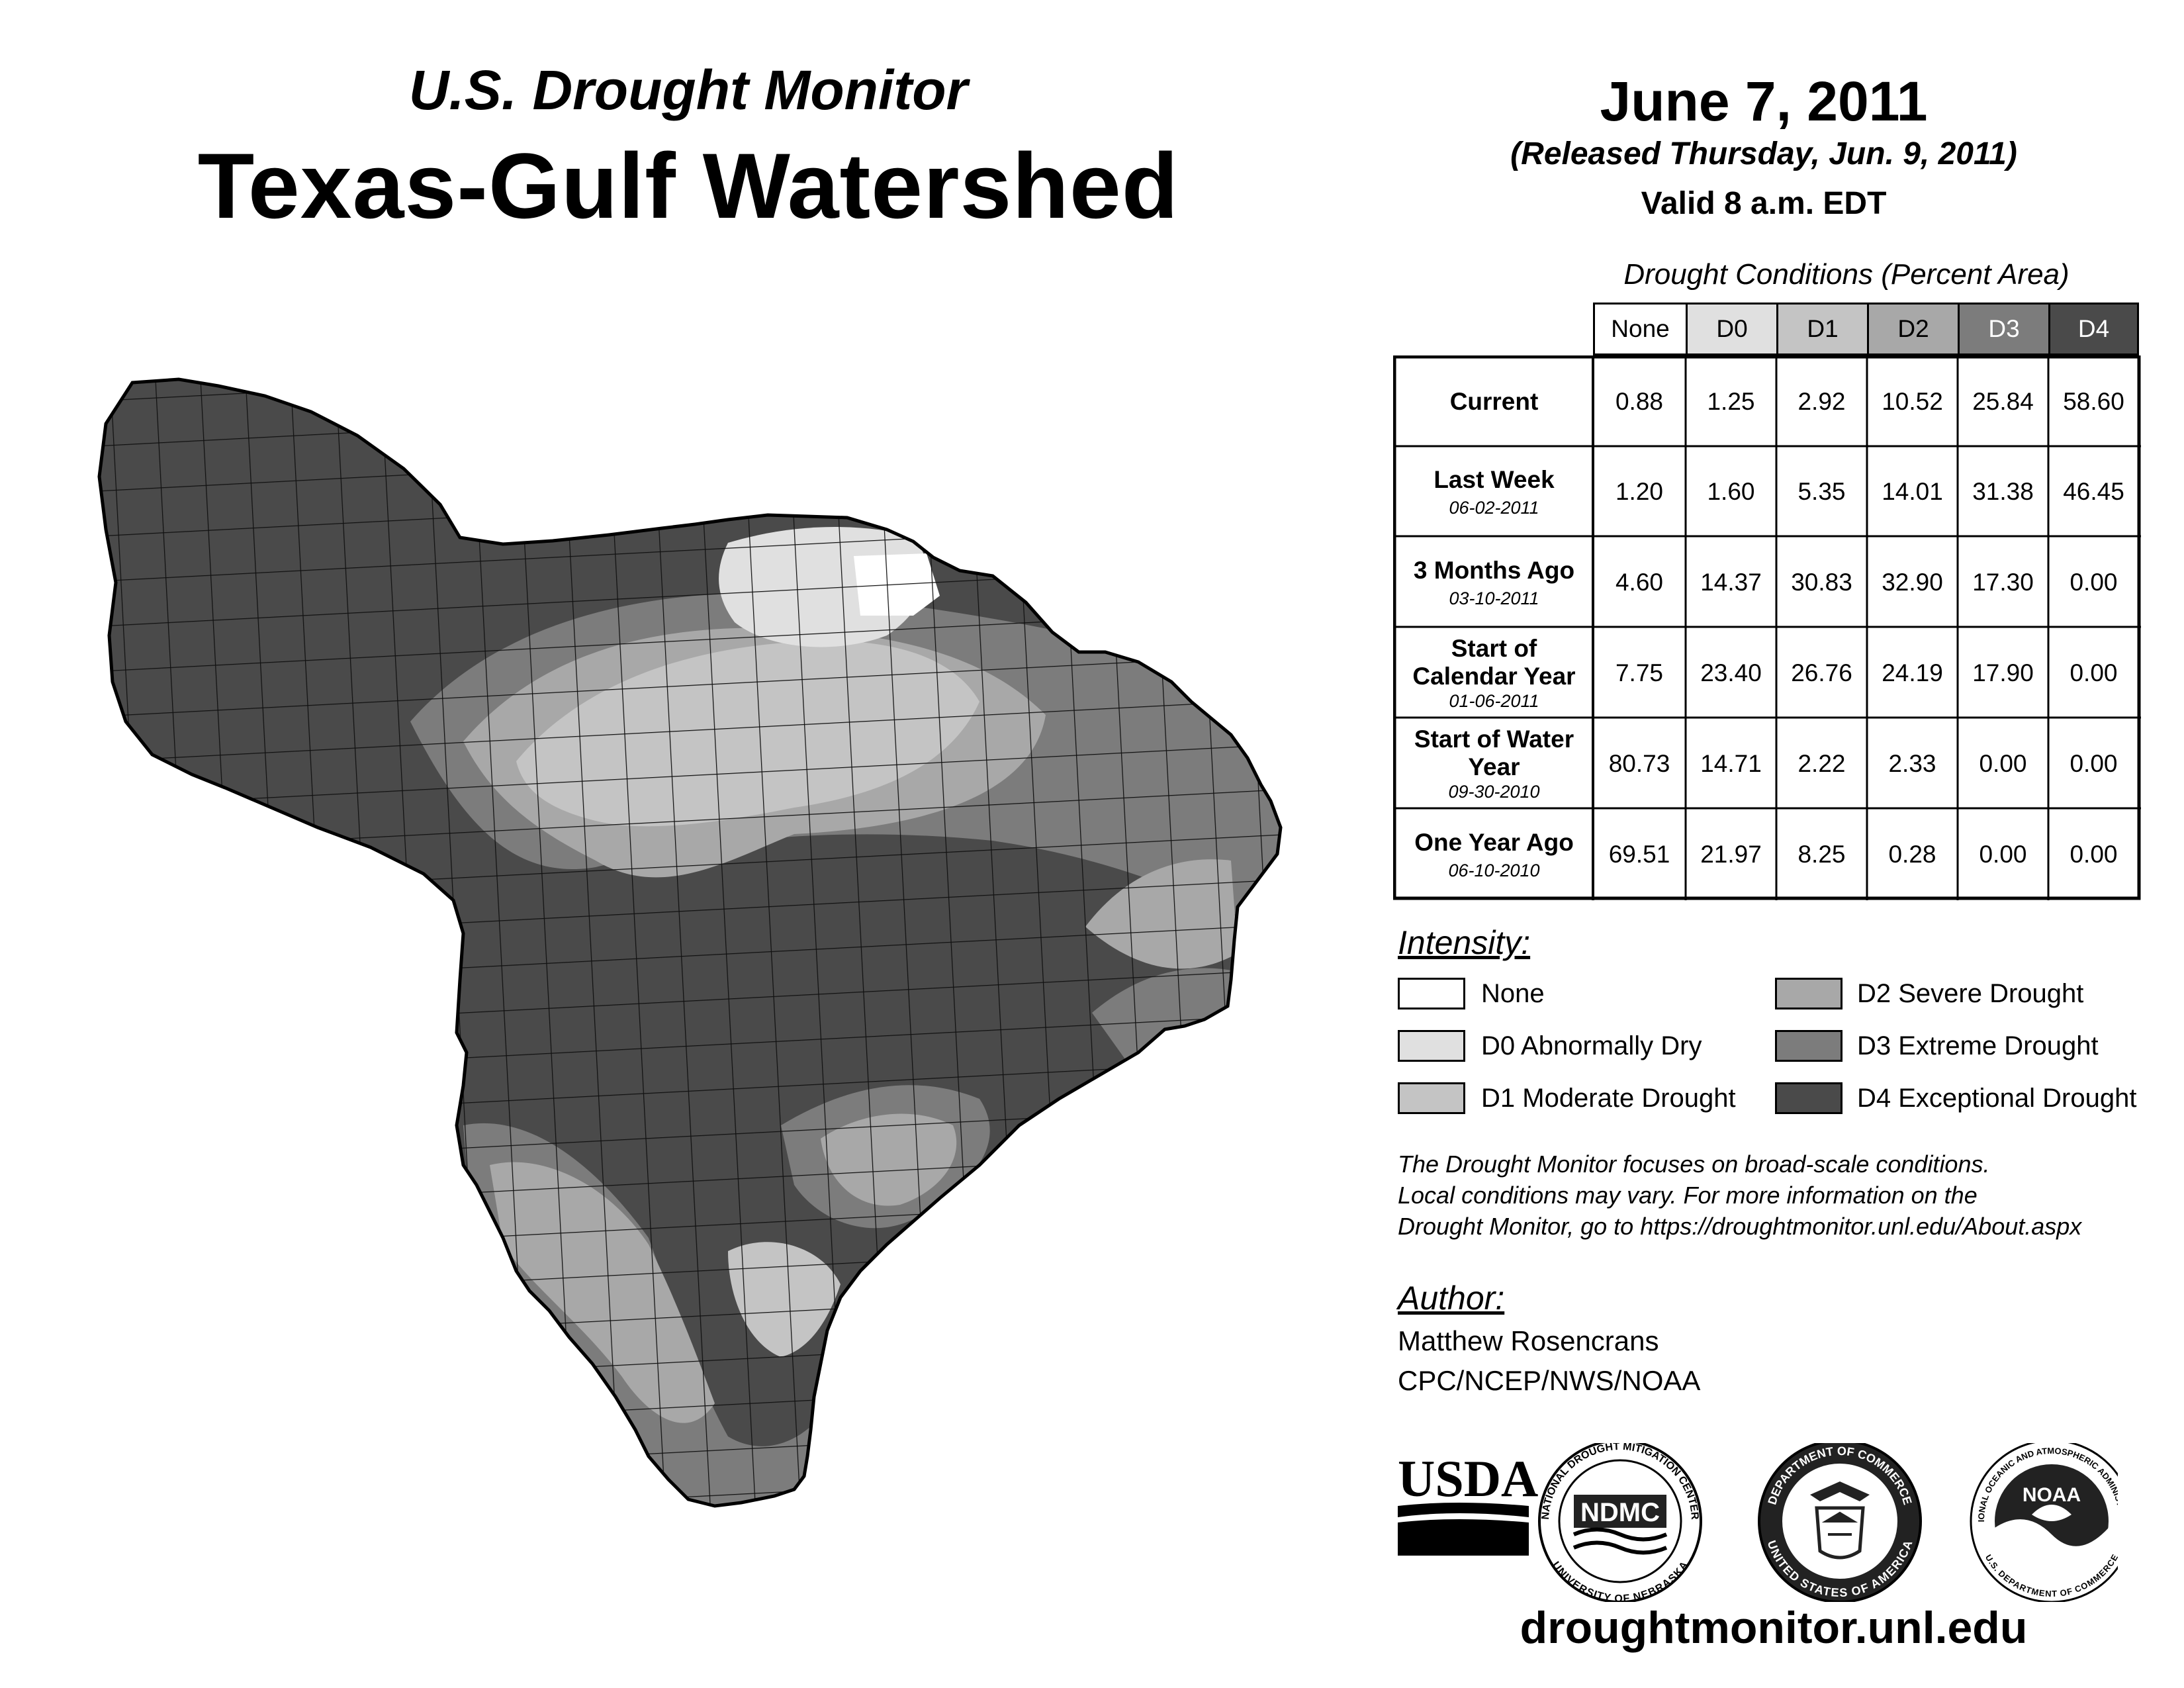 This screenshot has width=2184, height=1688. I want to click on legend-title: Intensity:, so click(1464, 942).